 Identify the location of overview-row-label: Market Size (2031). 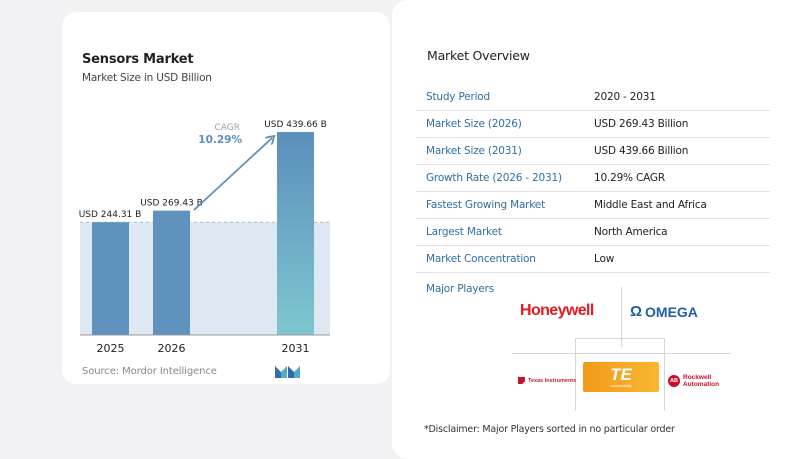
(474, 151).